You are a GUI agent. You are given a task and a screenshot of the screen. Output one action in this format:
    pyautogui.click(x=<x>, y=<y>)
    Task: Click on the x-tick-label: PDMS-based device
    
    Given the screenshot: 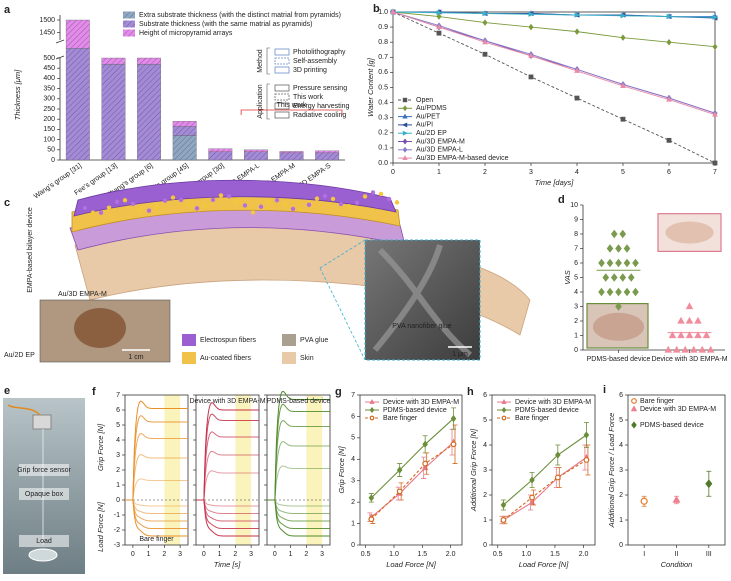 What is the action you would take?
    pyautogui.click(x=619, y=359)
    